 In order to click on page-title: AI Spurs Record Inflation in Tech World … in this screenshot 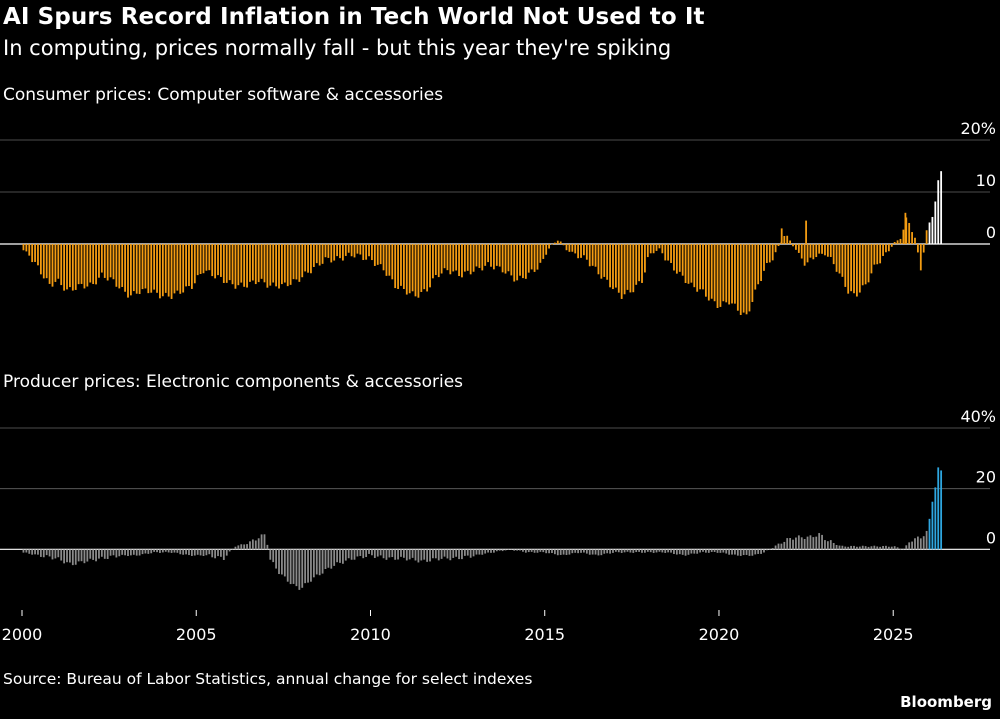, I will do `click(354, 17)`.